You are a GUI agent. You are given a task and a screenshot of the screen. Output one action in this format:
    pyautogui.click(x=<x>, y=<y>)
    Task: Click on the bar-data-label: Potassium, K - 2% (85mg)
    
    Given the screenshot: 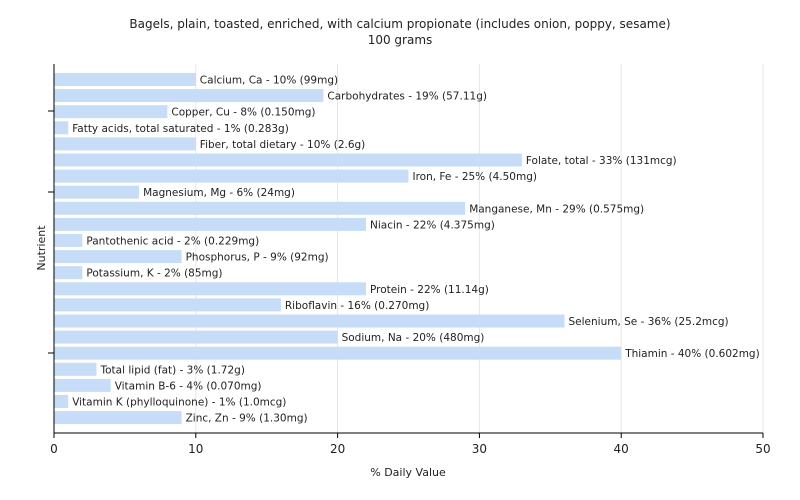 What is the action you would take?
    pyautogui.click(x=154, y=274)
    